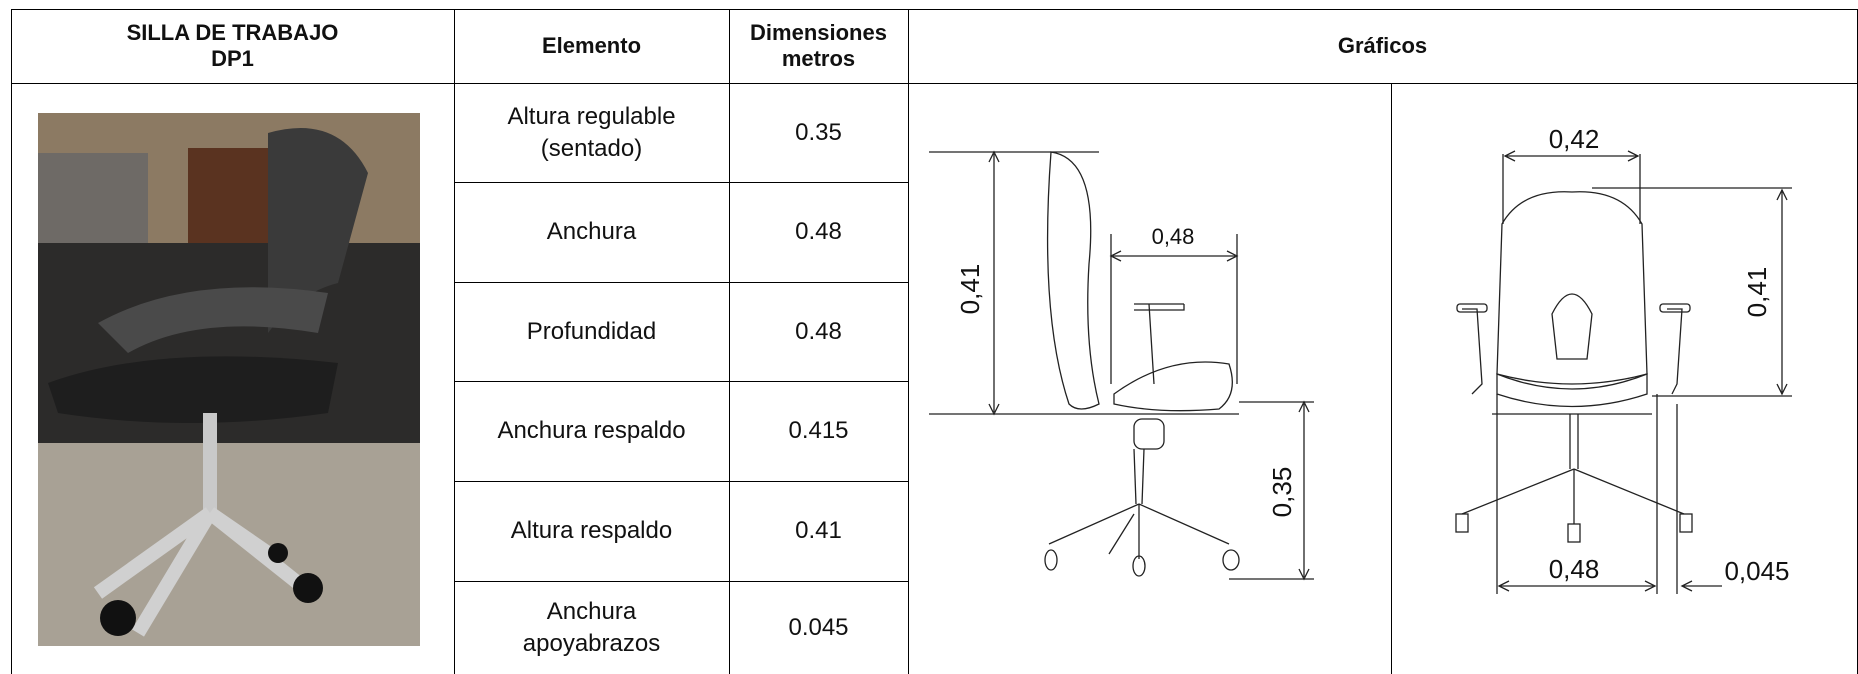 The height and width of the screenshot is (674, 1858). I want to click on element-cell: Anchura respaldo, so click(591, 430).